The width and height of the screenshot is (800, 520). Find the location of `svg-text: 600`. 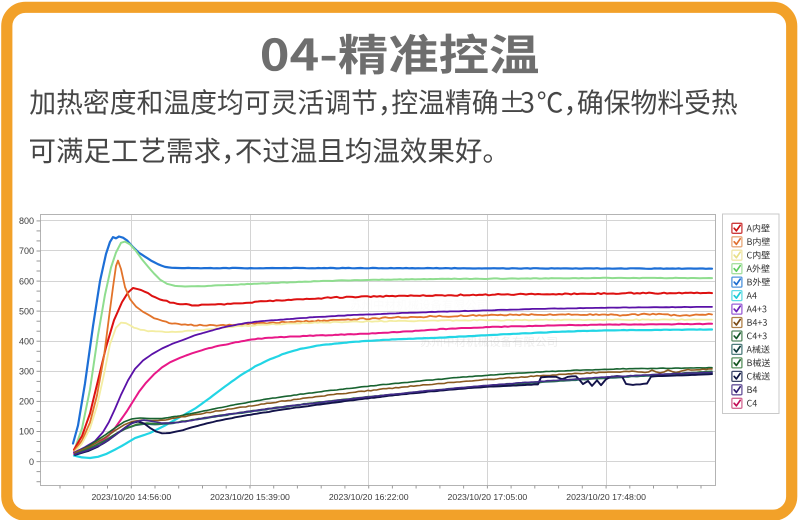

svg-text: 600 is located at coordinates (26, 281).